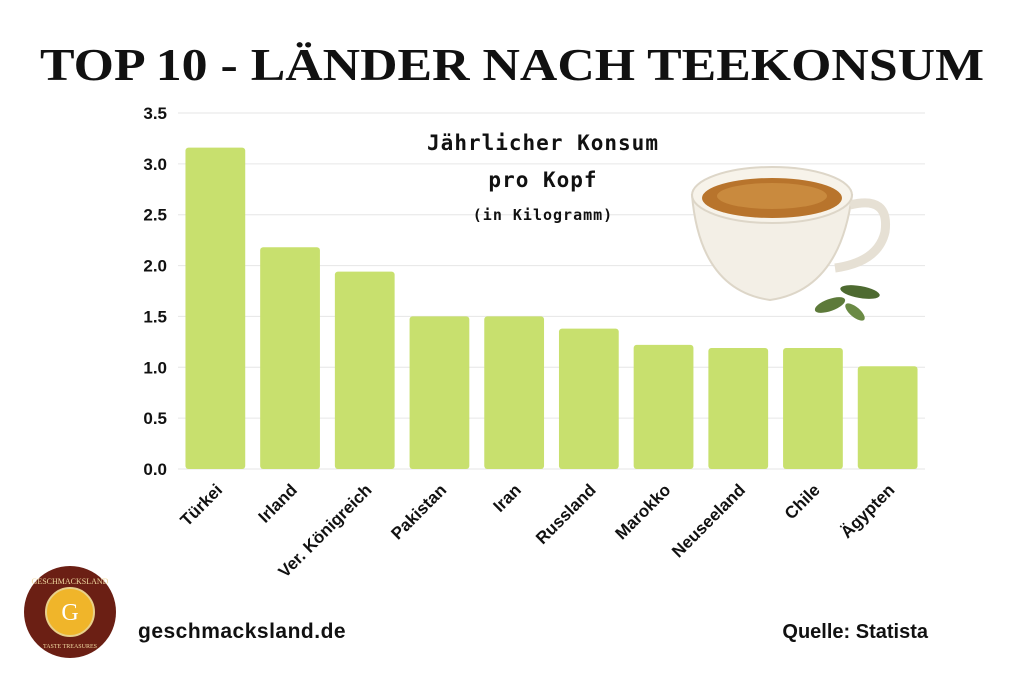 The height and width of the screenshot is (678, 1024). I want to click on x-tick-label: Türkei, so click(202, 505).